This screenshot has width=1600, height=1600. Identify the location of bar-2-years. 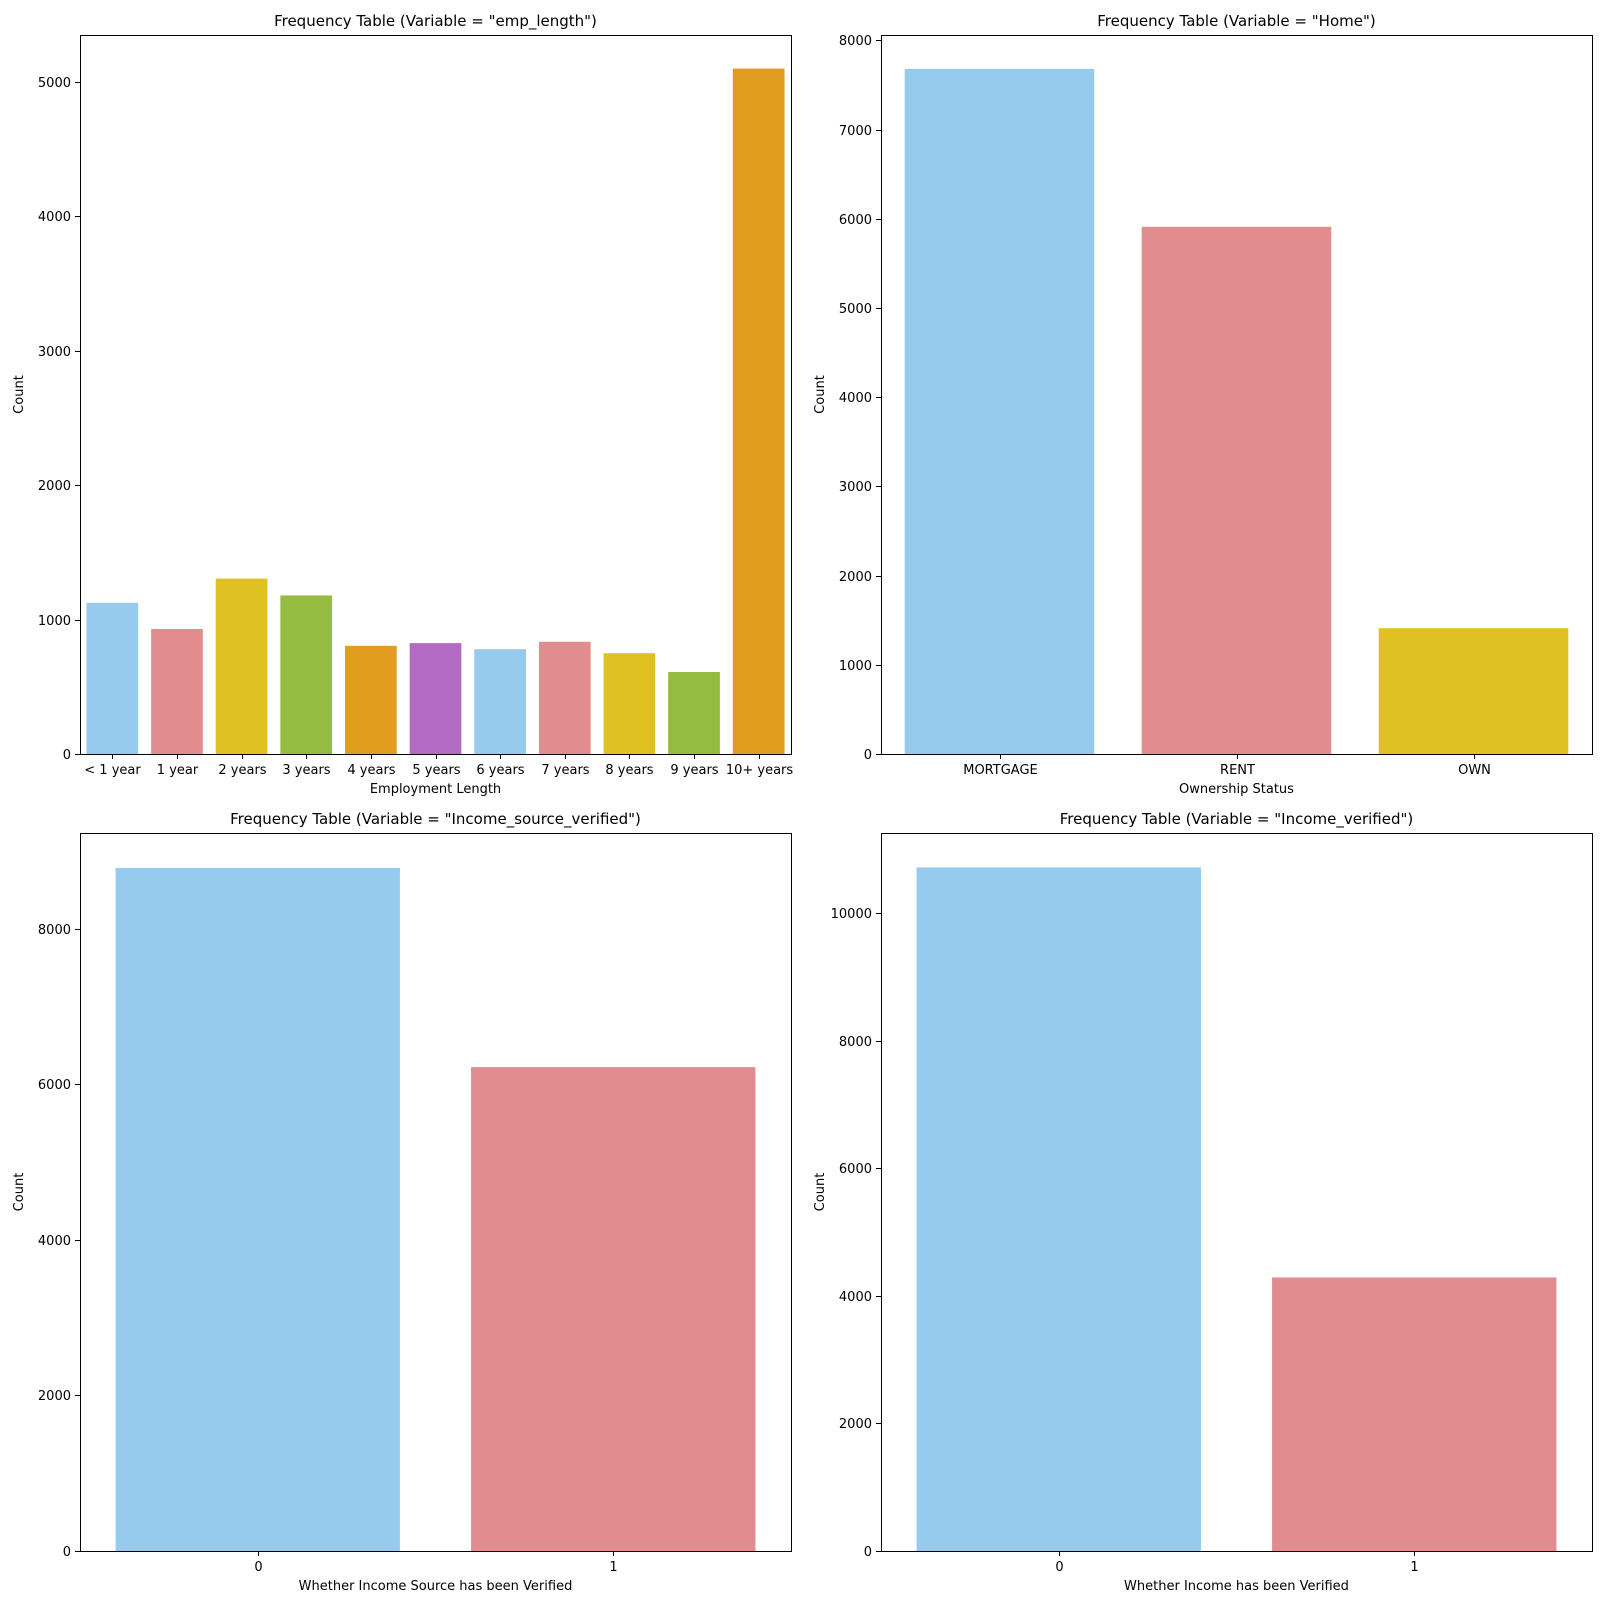
(241, 666).